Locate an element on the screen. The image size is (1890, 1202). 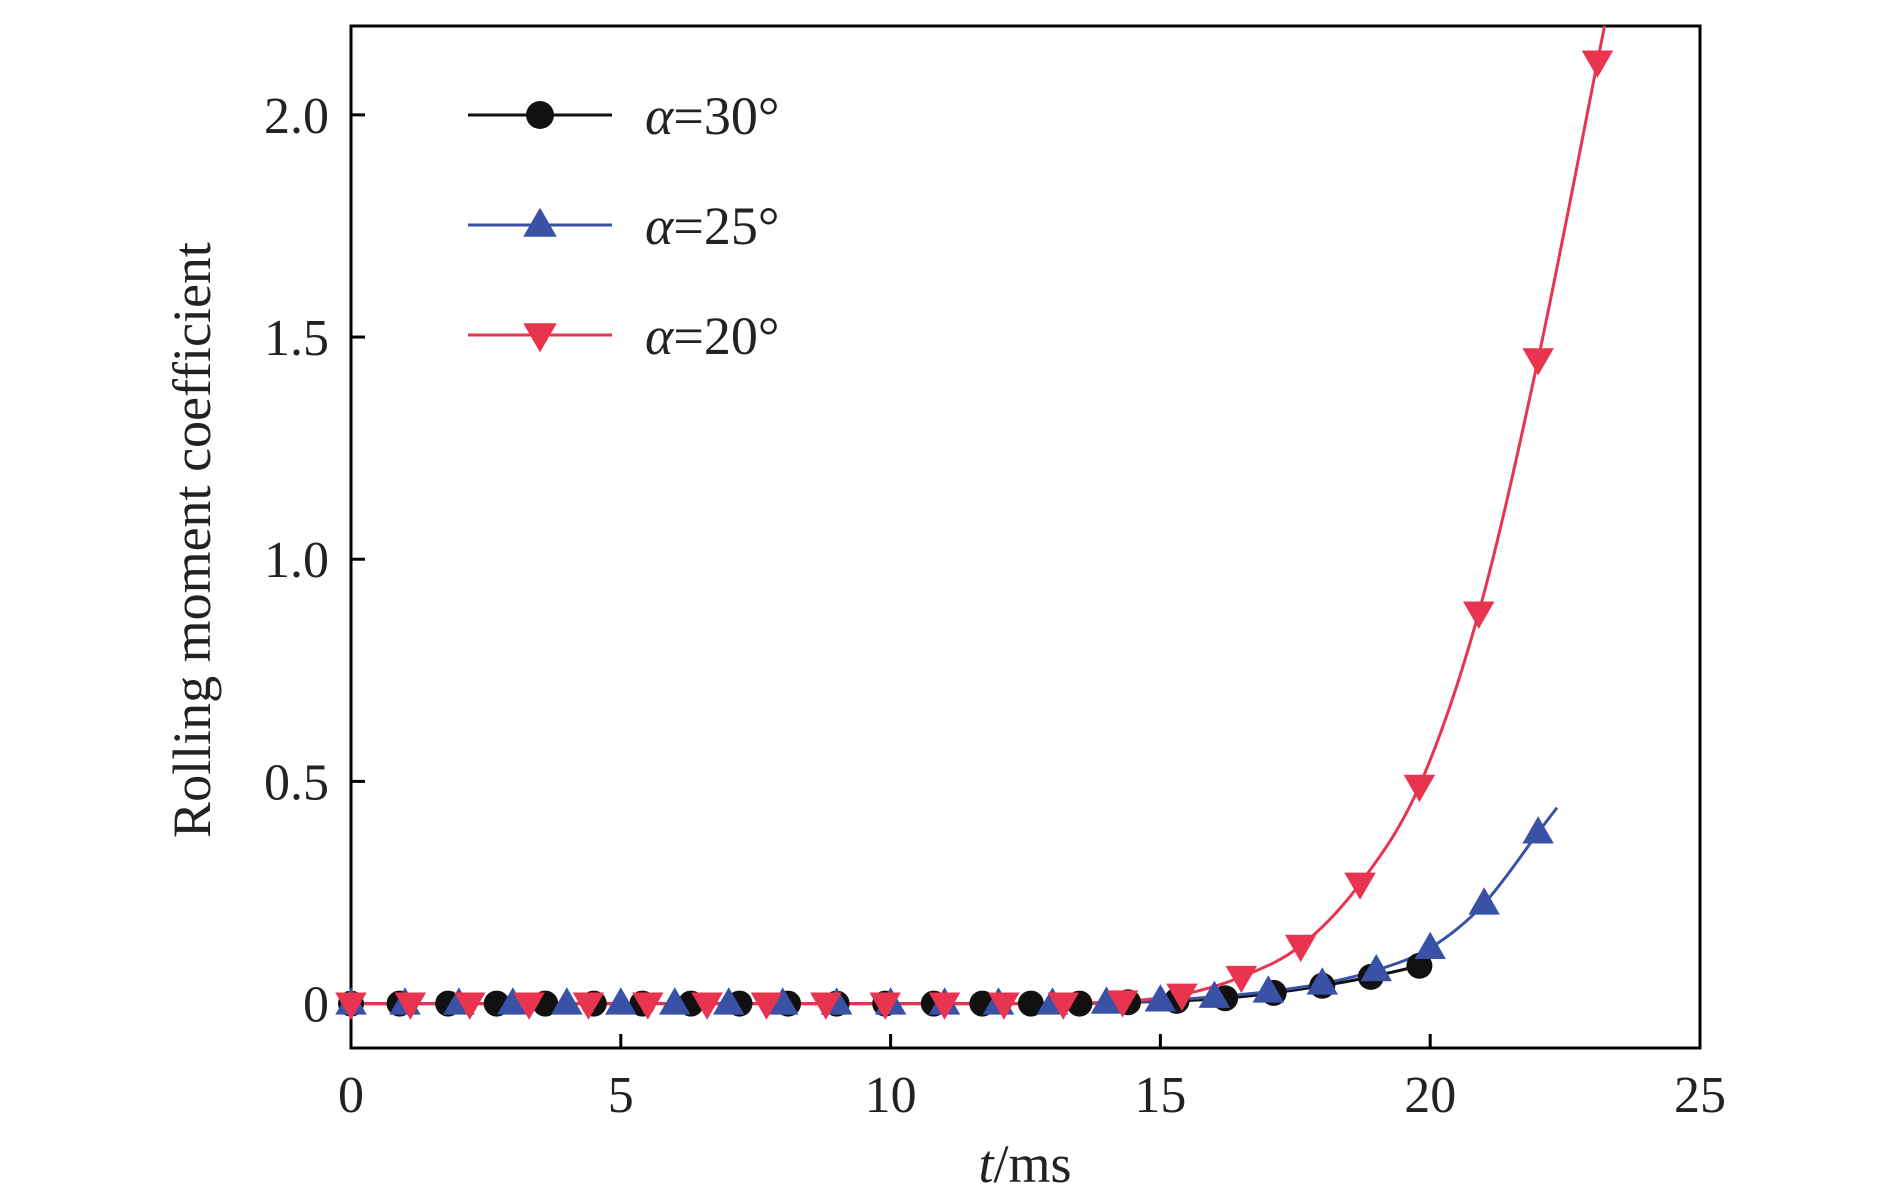
x-tick-label-1: 5 is located at coordinates (621, 1095).